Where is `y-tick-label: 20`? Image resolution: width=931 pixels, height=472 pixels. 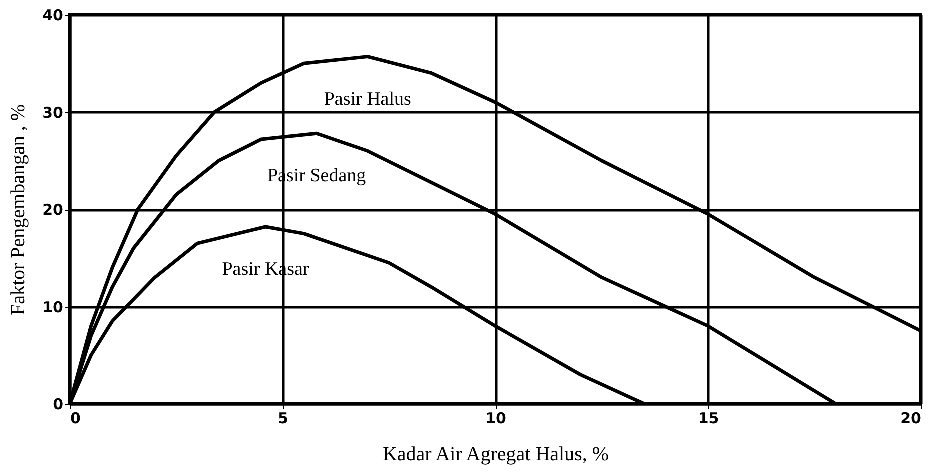 y-tick-label: 20 is located at coordinates (53, 210).